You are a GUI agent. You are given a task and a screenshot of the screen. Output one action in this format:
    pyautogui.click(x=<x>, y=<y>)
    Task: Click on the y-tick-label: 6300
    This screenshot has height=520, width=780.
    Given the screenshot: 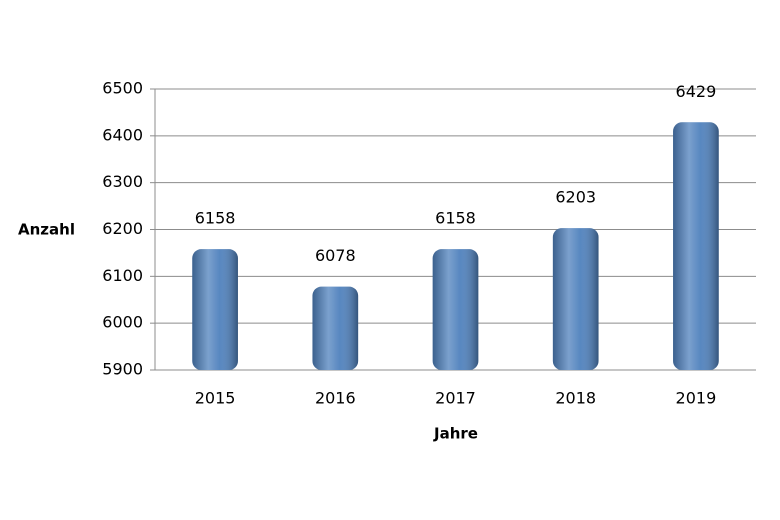 What is the action you would take?
    pyautogui.click(x=122, y=181)
    